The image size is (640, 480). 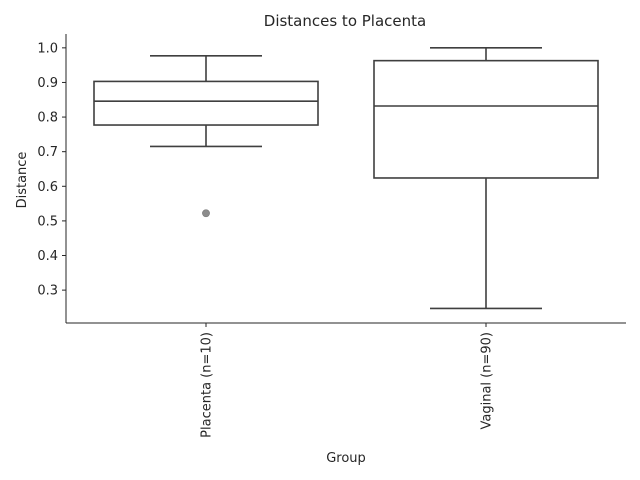 I want to click on y-axis-label: Distance, so click(x=22, y=180).